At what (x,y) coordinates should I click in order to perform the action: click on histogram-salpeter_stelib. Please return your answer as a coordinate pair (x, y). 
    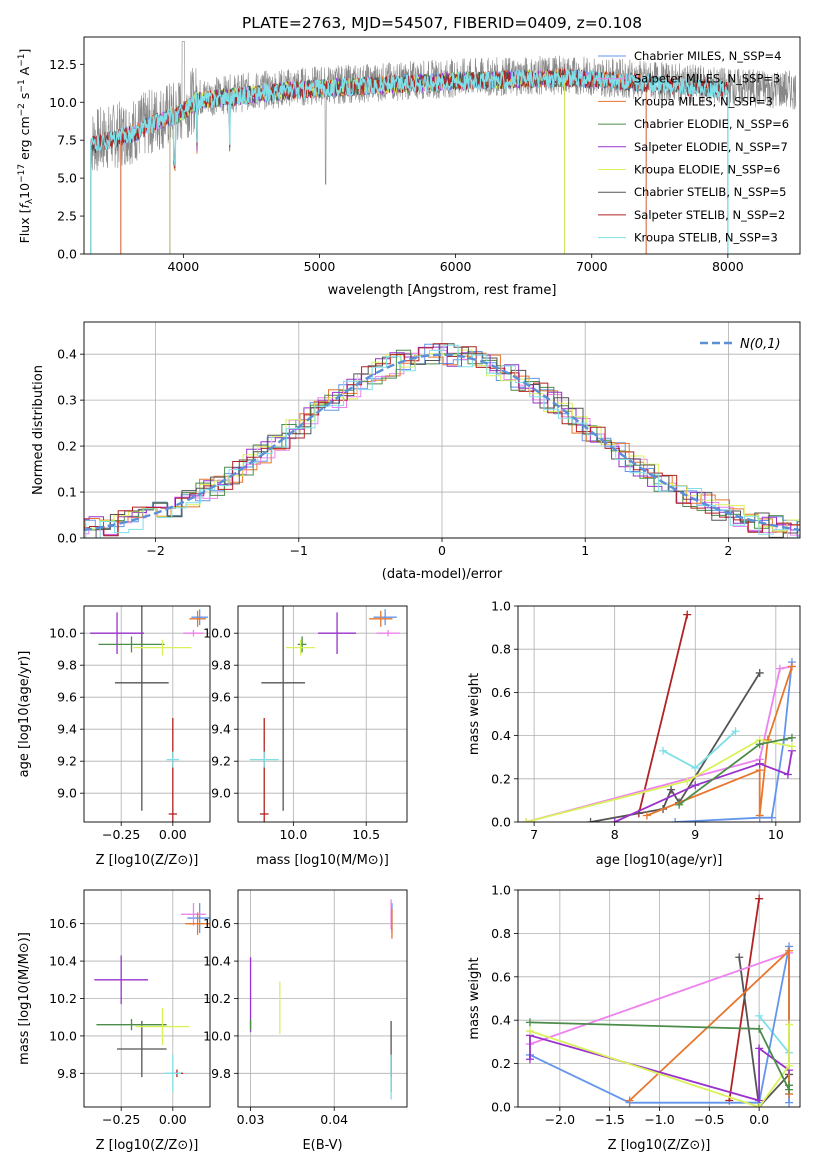
    Looking at the image, I should click on (442, 440).